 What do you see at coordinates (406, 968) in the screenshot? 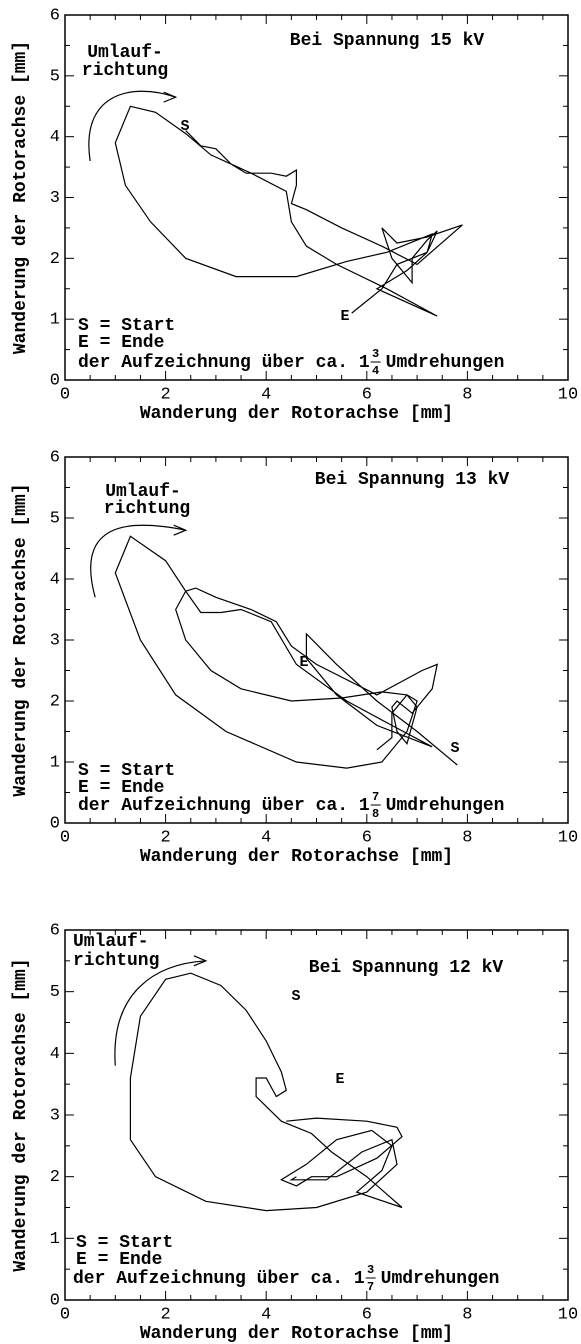
I see `panel-title: Bei Spannung 12 kV` at bounding box center [406, 968].